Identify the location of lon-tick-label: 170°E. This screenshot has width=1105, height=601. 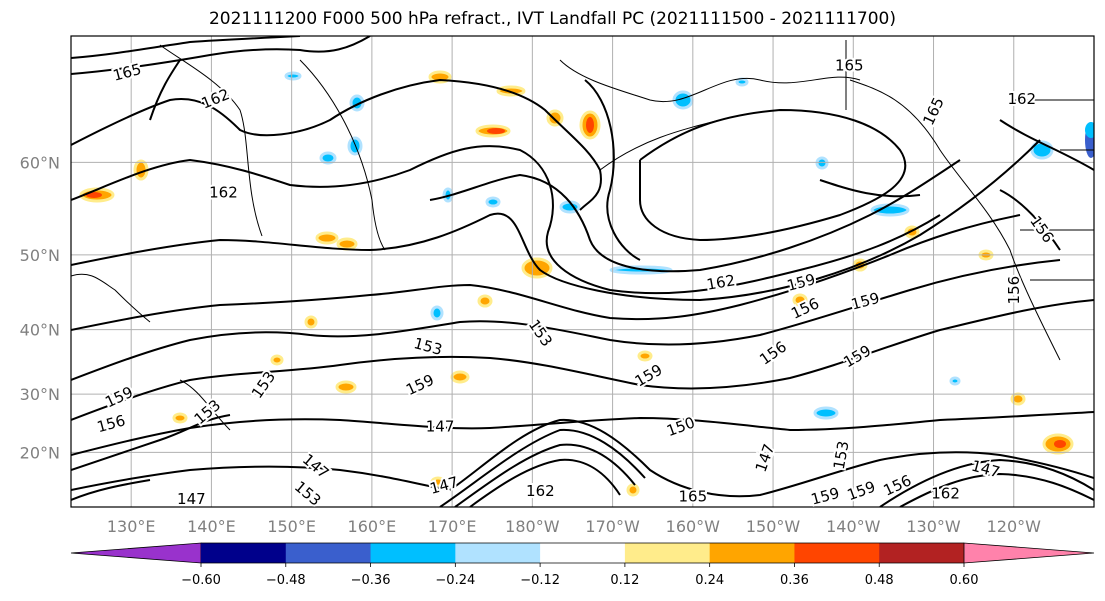
(452, 526).